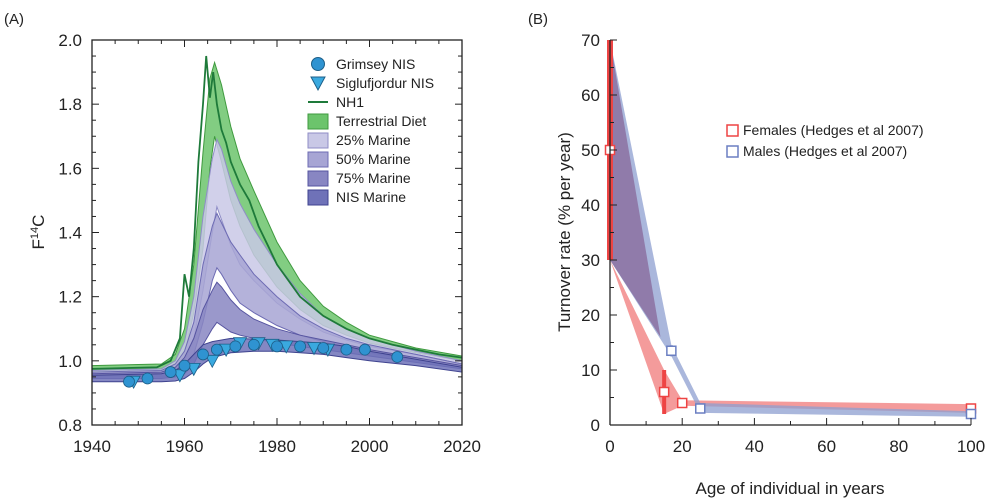 This screenshot has width=989, height=502. I want to click on x-tick-label: 1960, so click(185, 446).